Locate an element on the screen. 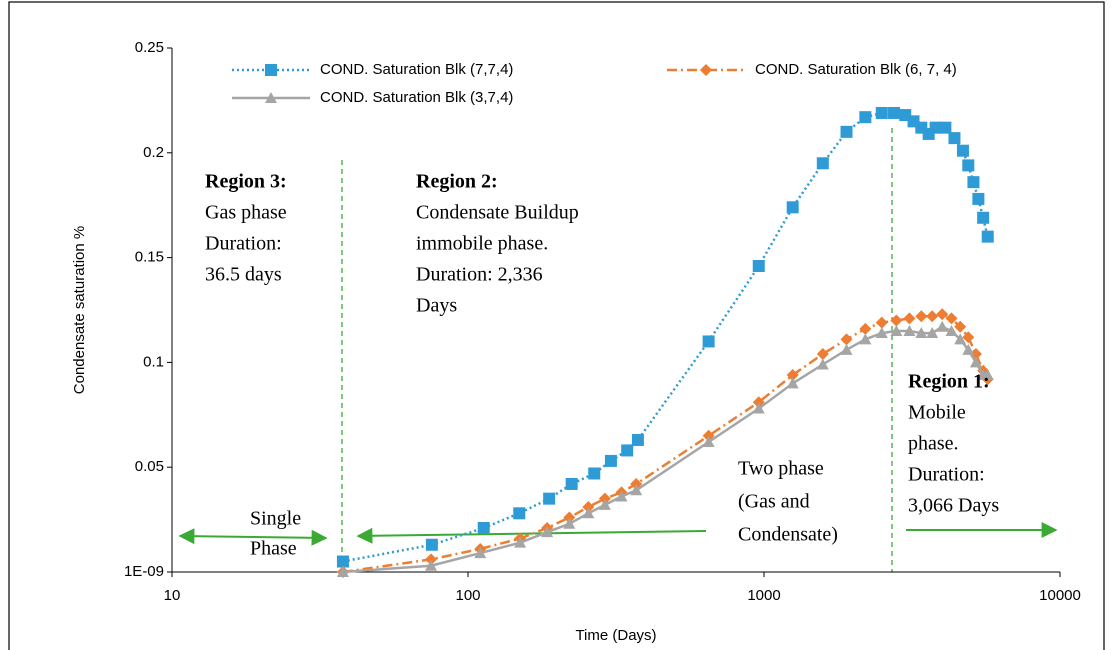 Image resolution: width=1113 pixels, height=650 pixels. annotation-text: Phase is located at coordinates (273, 549).